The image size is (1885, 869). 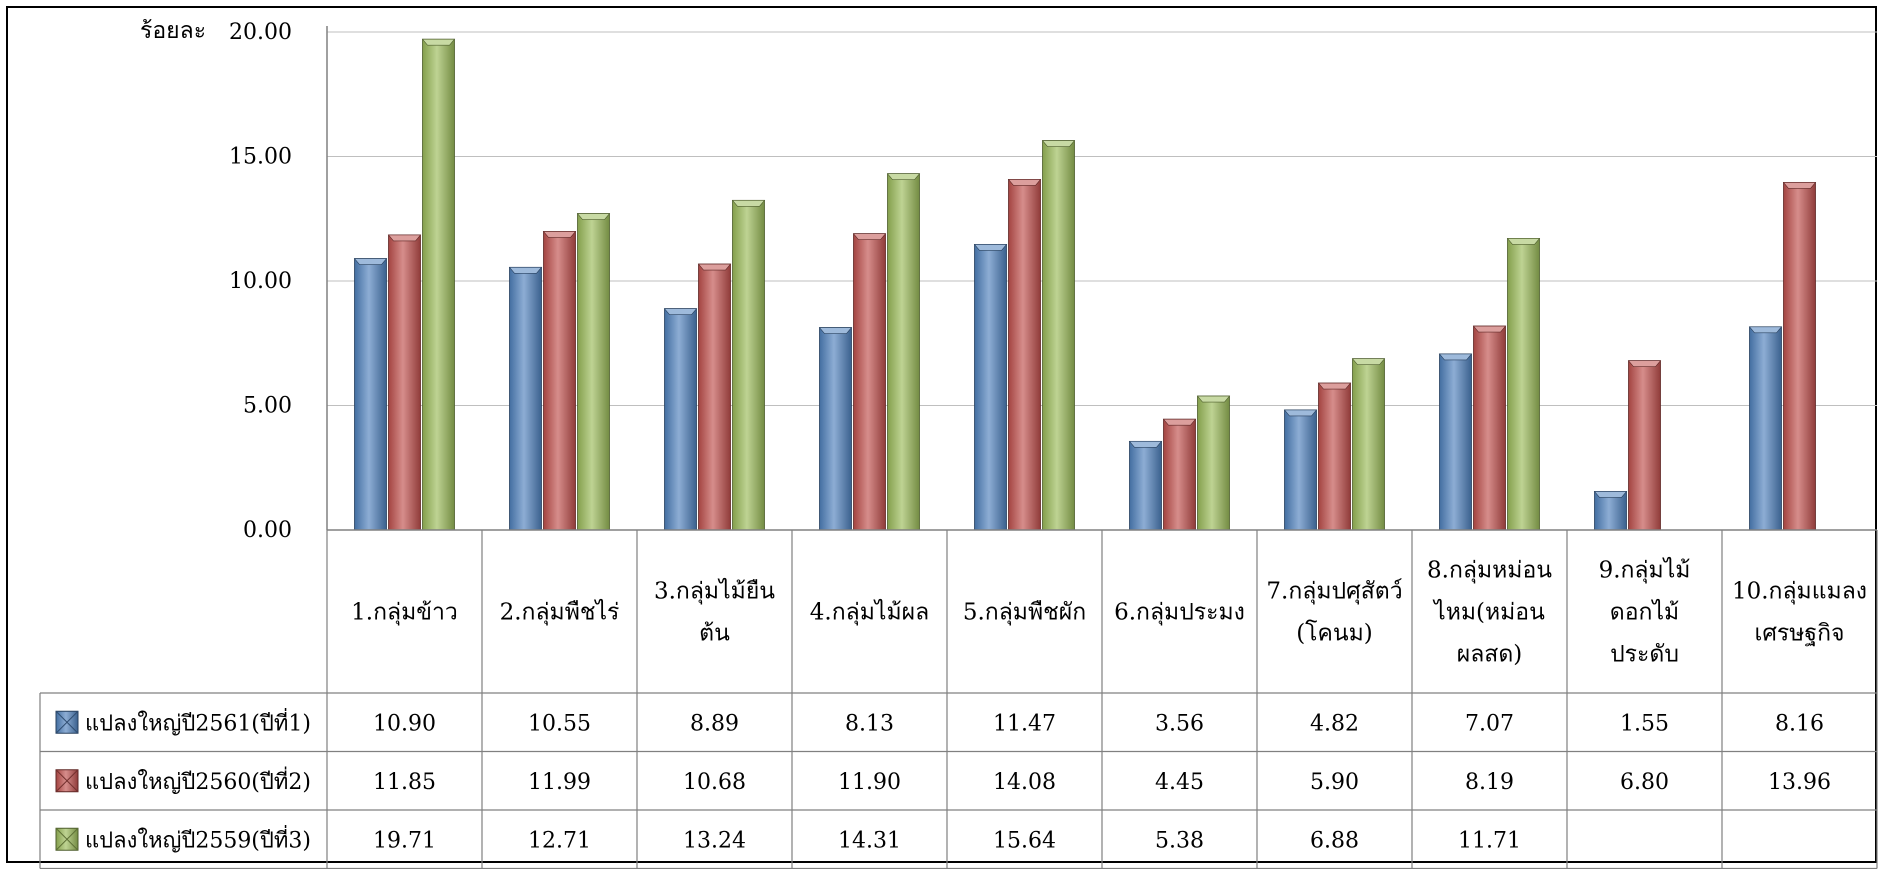 I want to click on data-cell: 8.19, so click(x=1489, y=782).